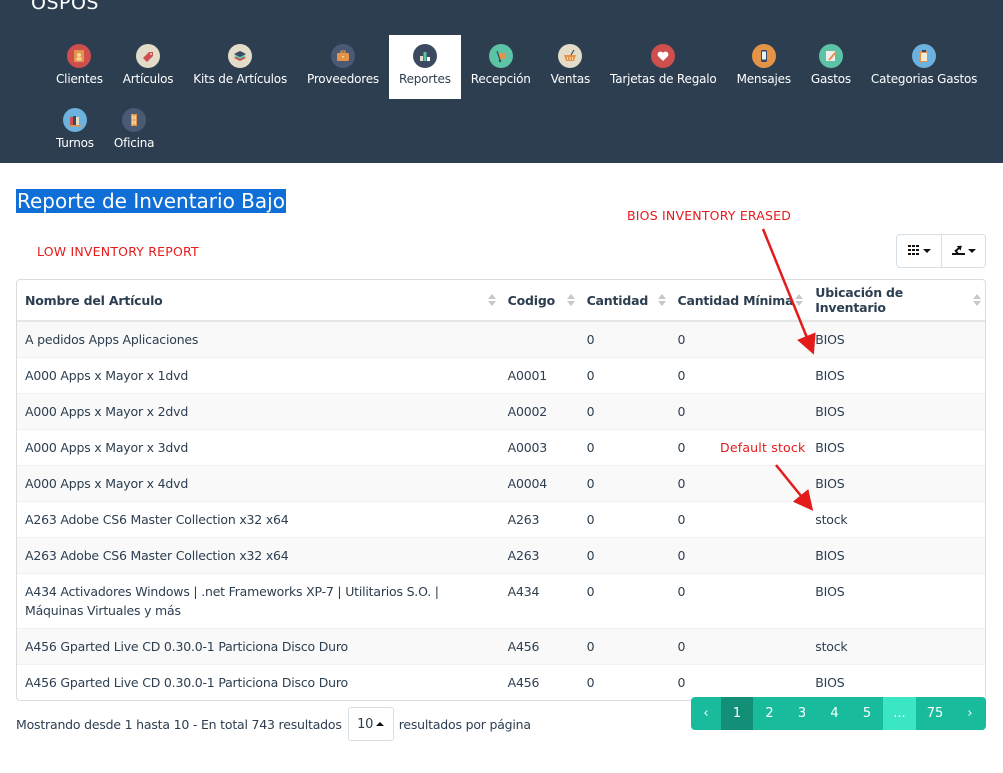 This screenshot has width=1003, height=773. What do you see at coordinates (539, 646) in the screenshot?
I see `cell-code: A456` at bounding box center [539, 646].